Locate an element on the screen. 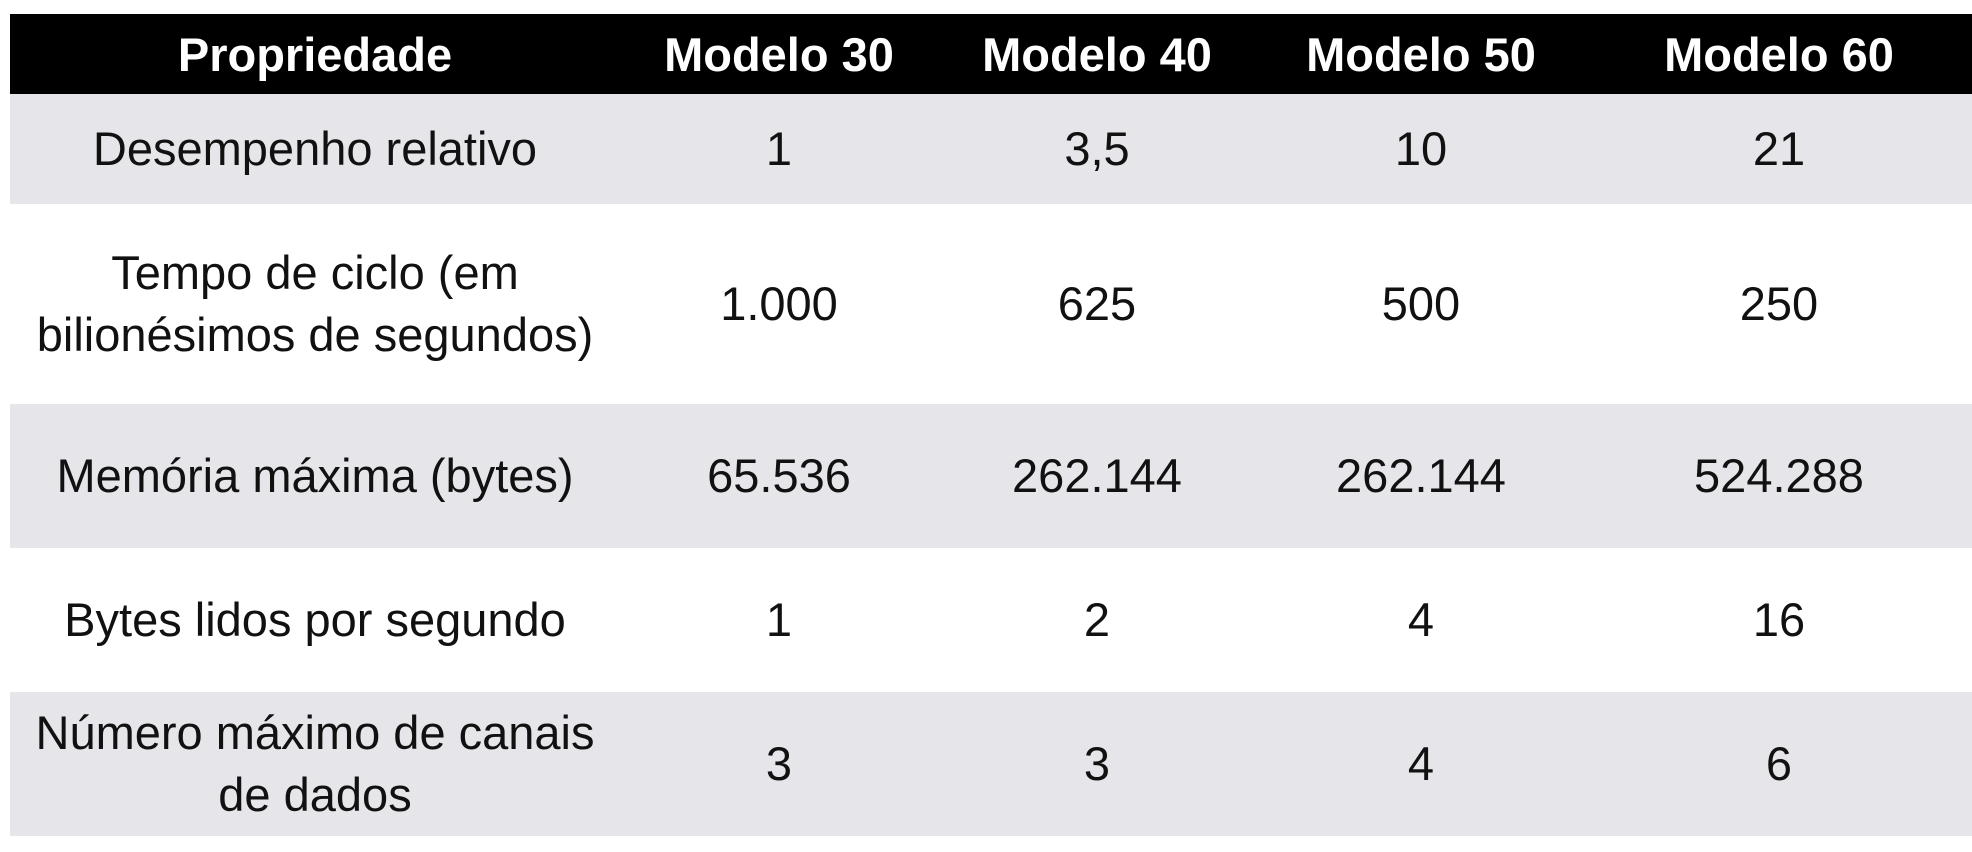  column-header-property: Propriedade is located at coordinates (315, 54).